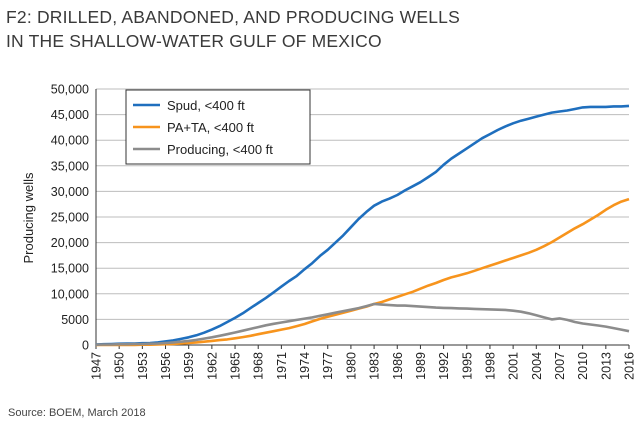 This screenshot has height=428, width=640. Describe the element at coordinates (77, 413) in the screenshot. I see `source-note: Source: BOEM, March 2018` at that location.